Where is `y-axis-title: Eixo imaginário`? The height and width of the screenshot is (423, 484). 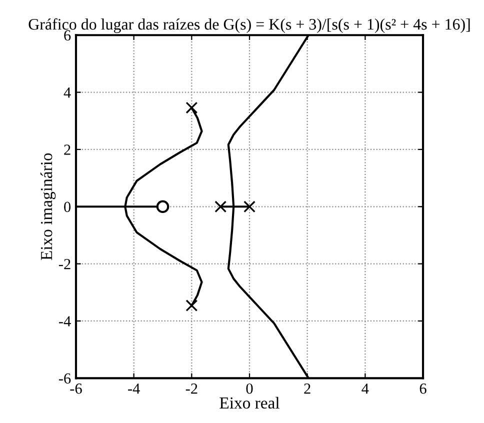
y-axis-title: Eixo imaginário is located at coordinates (48, 206).